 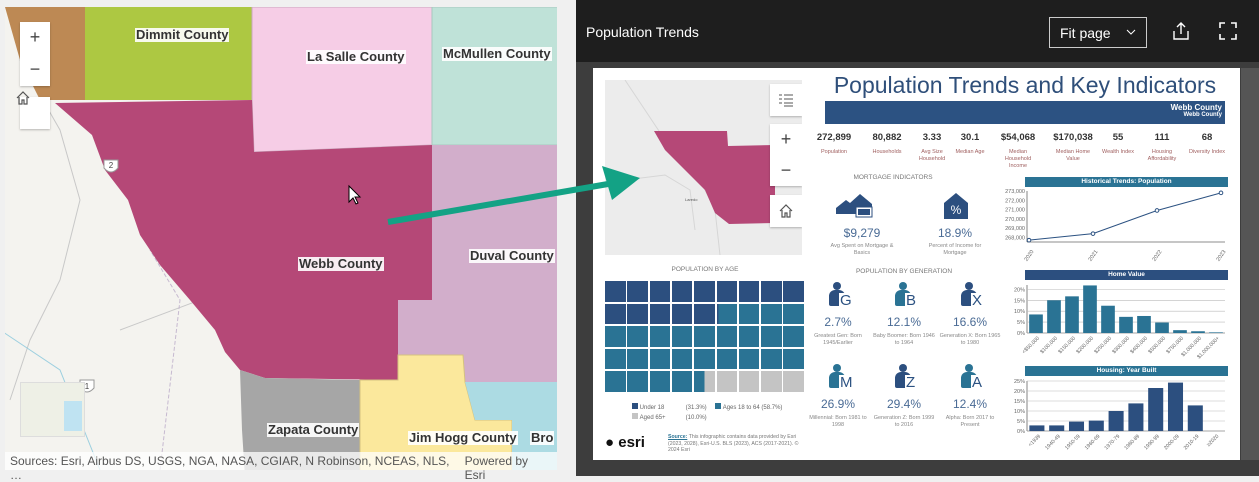 What do you see at coordinates (1132, 443) in the screenshot?
I see `x-tick-label: 1980-89` at bounding box center [1132, 443].